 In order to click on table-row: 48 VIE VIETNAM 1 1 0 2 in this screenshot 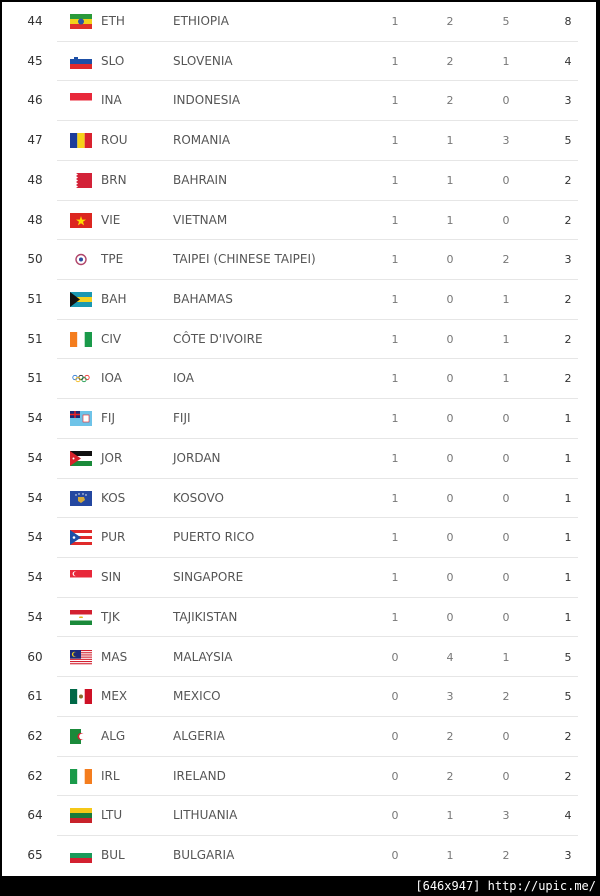, I will do `click(299, 221)`.